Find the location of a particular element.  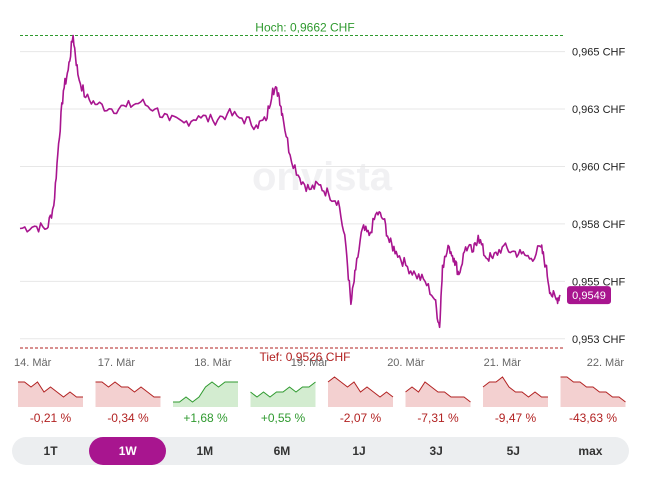

timeframe-tabs: 1T 1W 1M 6M 1J 3J 5J max is located at coordinates (320, 451).